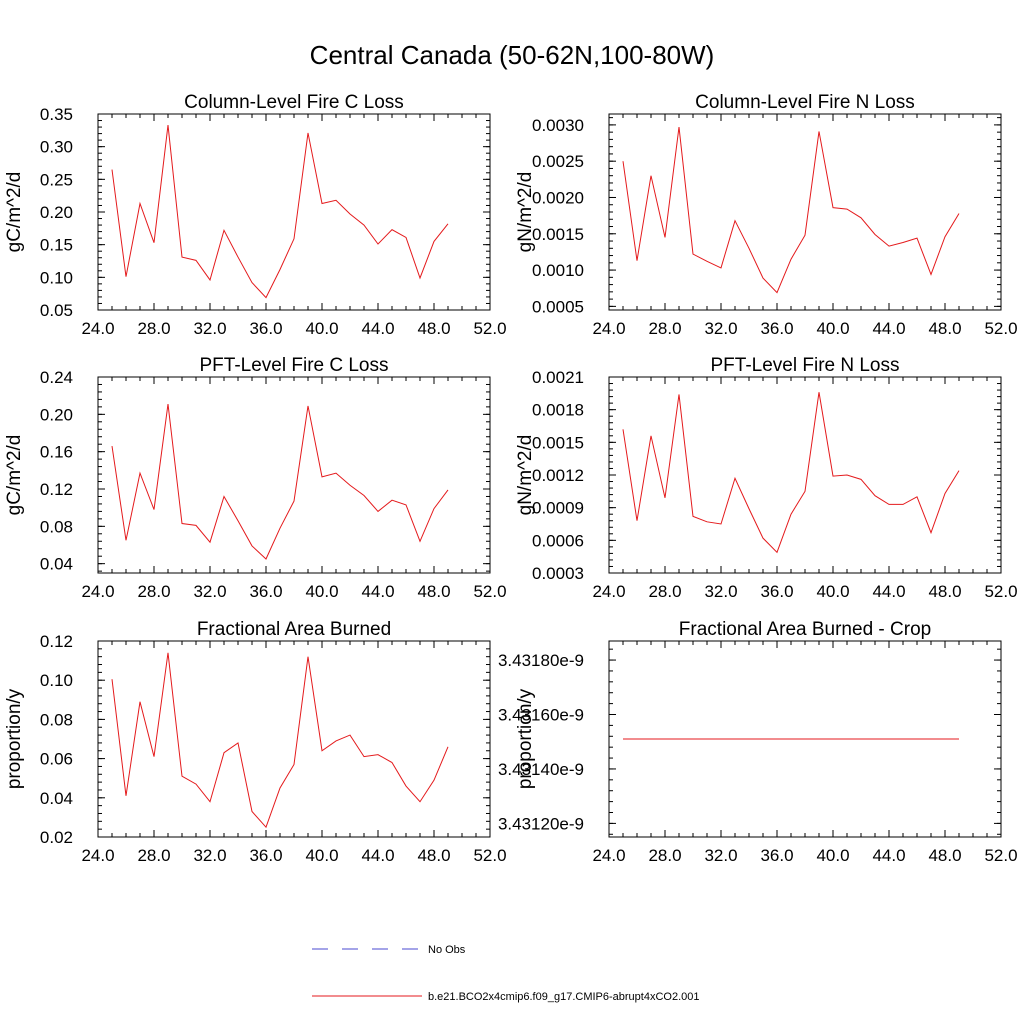 This screenshot has width=1024, height=1024. Describe the element at coordinates (558, 306) in the screenshot. I see `y-tick-label: 0.0005` at that location.